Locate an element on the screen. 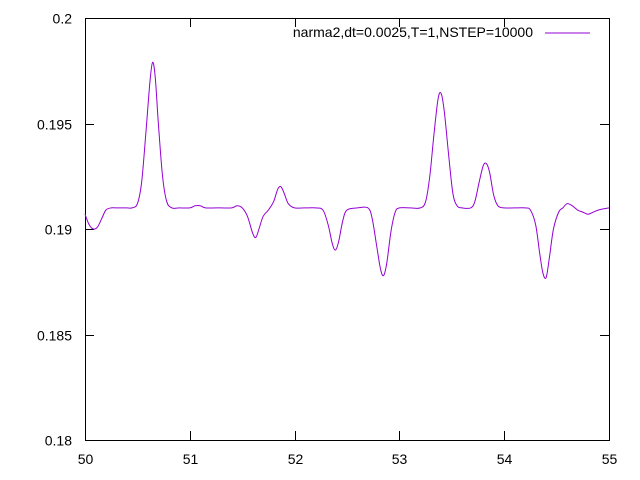 The image size is (640, 480). x-tick-label: 51 is located at coordinates (191, 459).